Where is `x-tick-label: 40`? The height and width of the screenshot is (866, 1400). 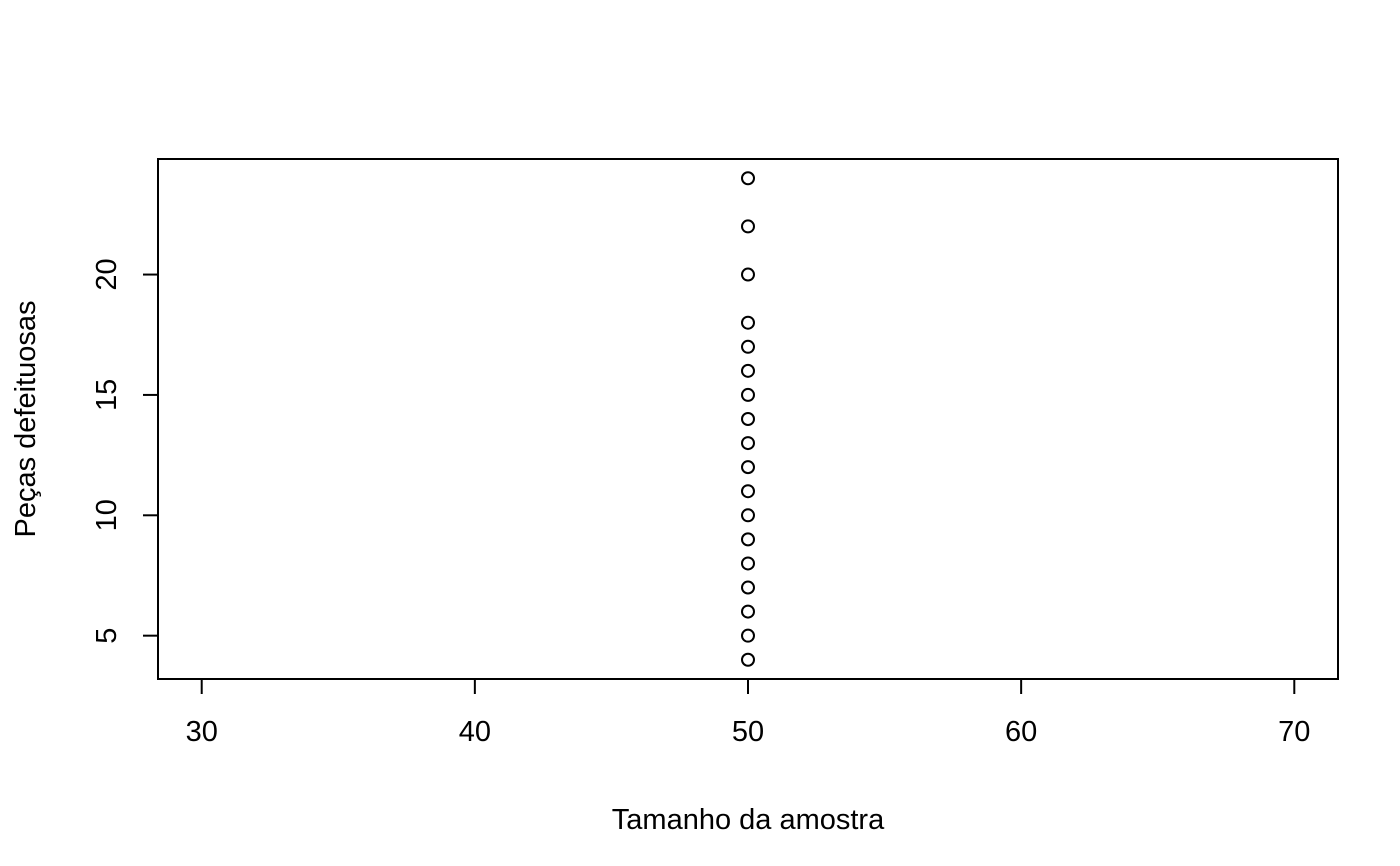
x-tick-label: 40 is located at coordinates (475, 732).